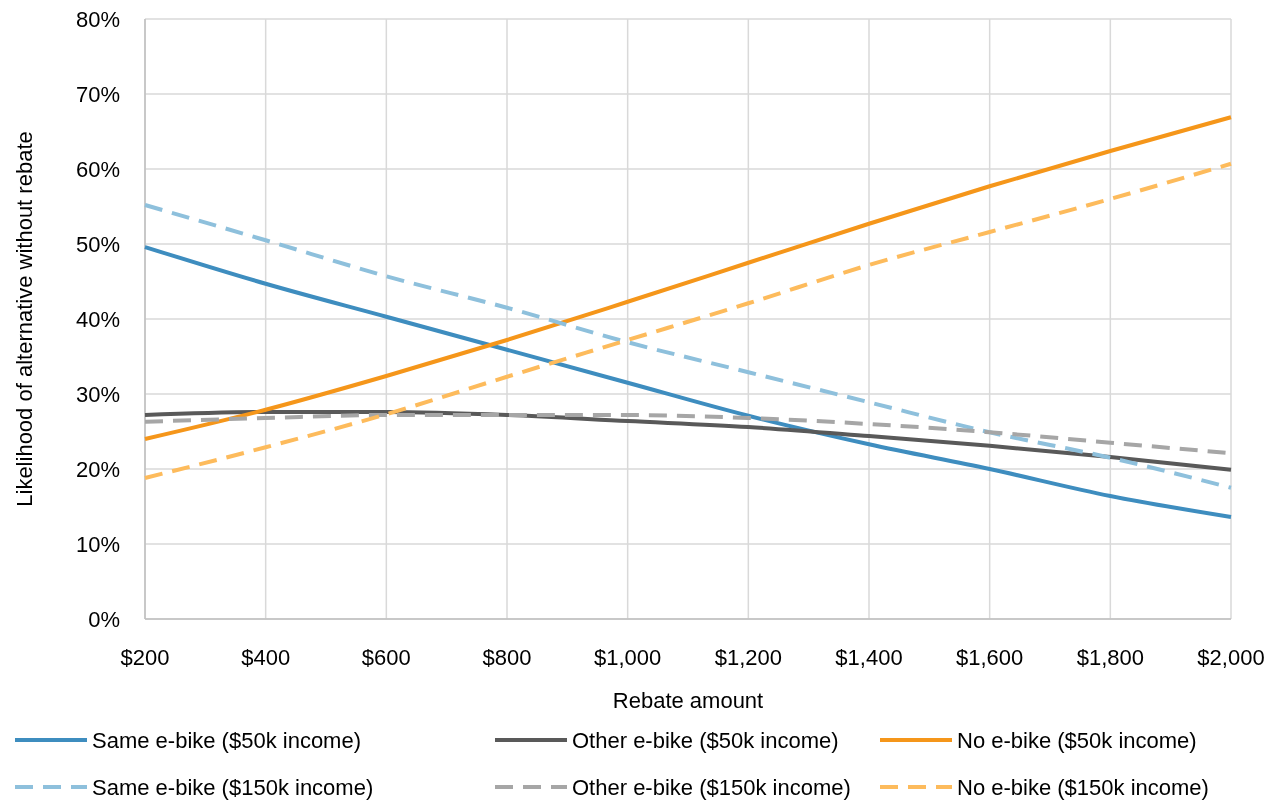 The height and width of the screenshot is (812, 1283). Describe the element at coordinates (266, 657) in the screenshot. I see `x-tick-label: $400` at that location.